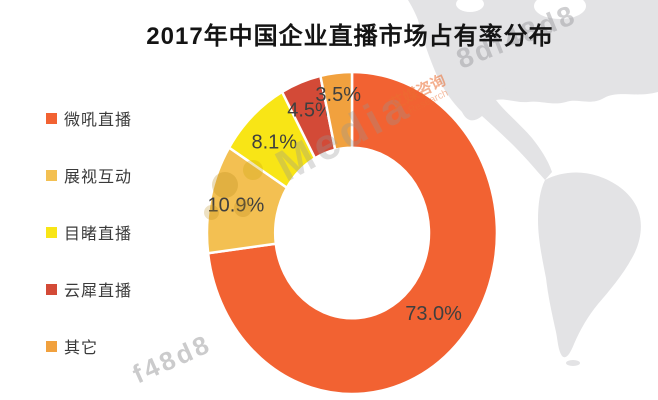 Image resolution: width=658 pixels, height=400 pixels. What do you see at coordinates (557, 97) in the screenshot?
I see `map-island-hispaniola` at bounding box center [557, 97].